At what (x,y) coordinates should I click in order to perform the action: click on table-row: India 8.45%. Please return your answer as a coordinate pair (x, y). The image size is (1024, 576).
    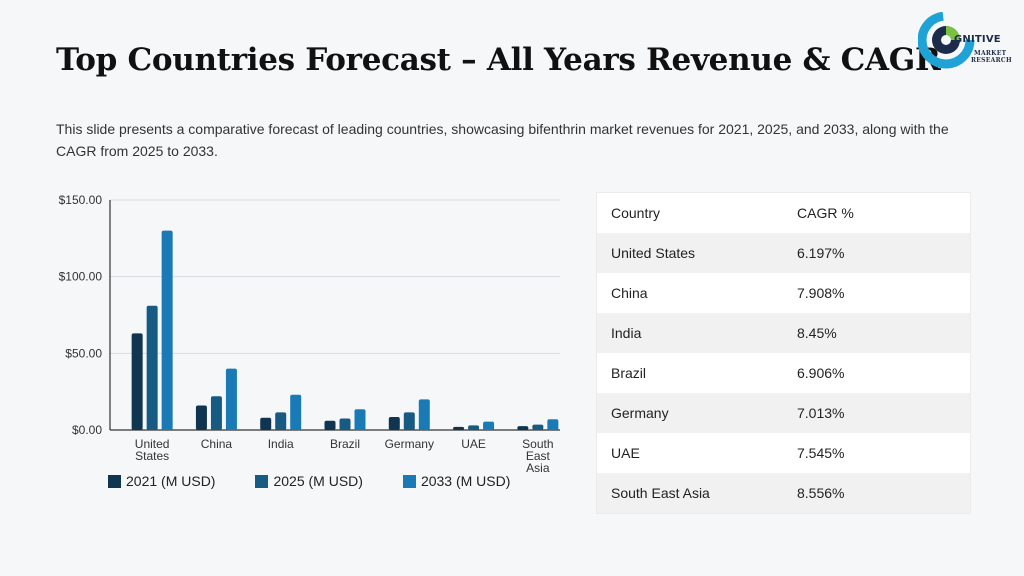
    Looking at the image, I should click on (783, 333).